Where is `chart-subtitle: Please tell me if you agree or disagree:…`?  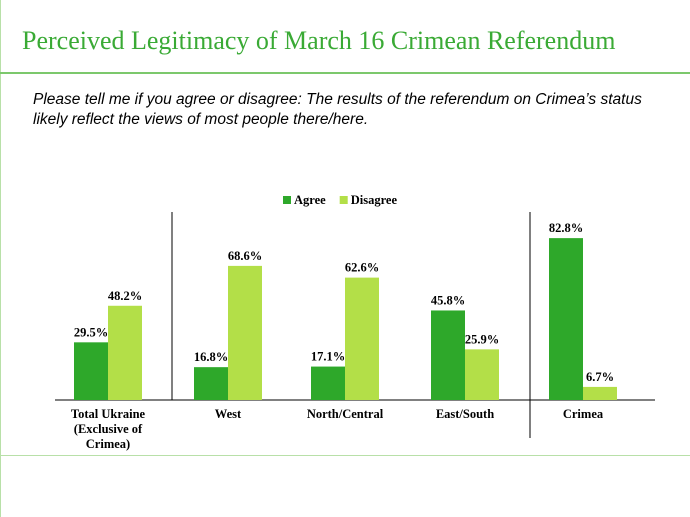 chart-subtitle: Please tell me if you agree or disagree:… is located at coordinates (337, 109).